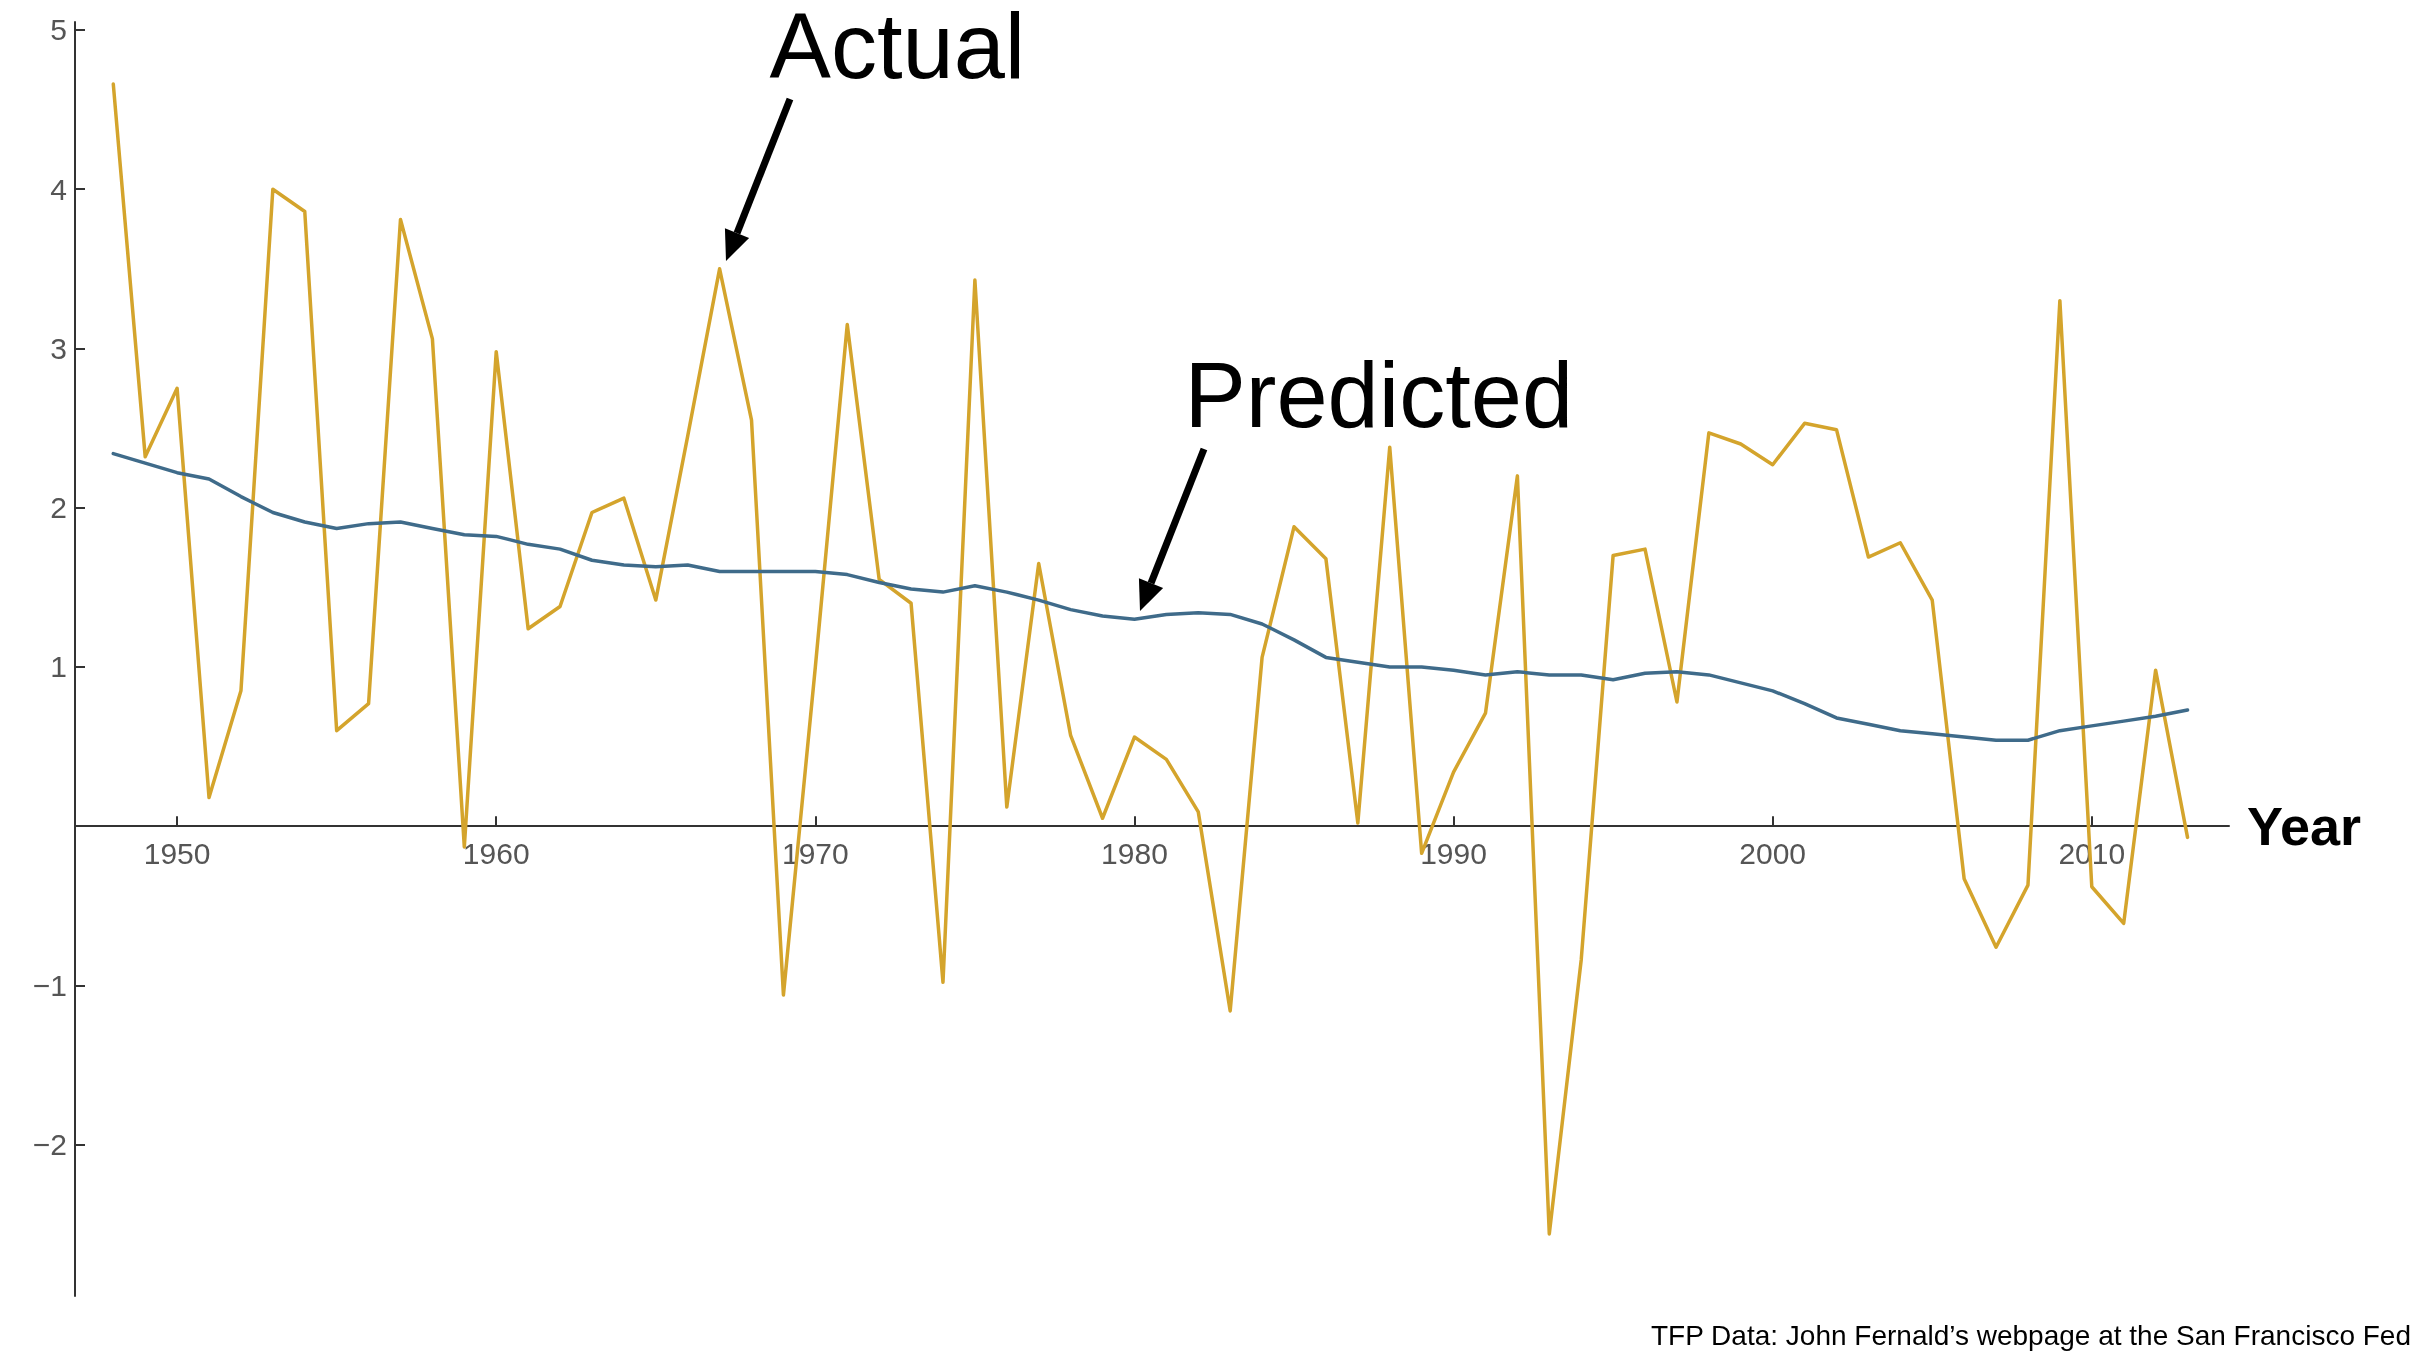 The height and width of the screenshot is (1356, 2419). I want to click on y-tick-label: 1, so click(58, 667).